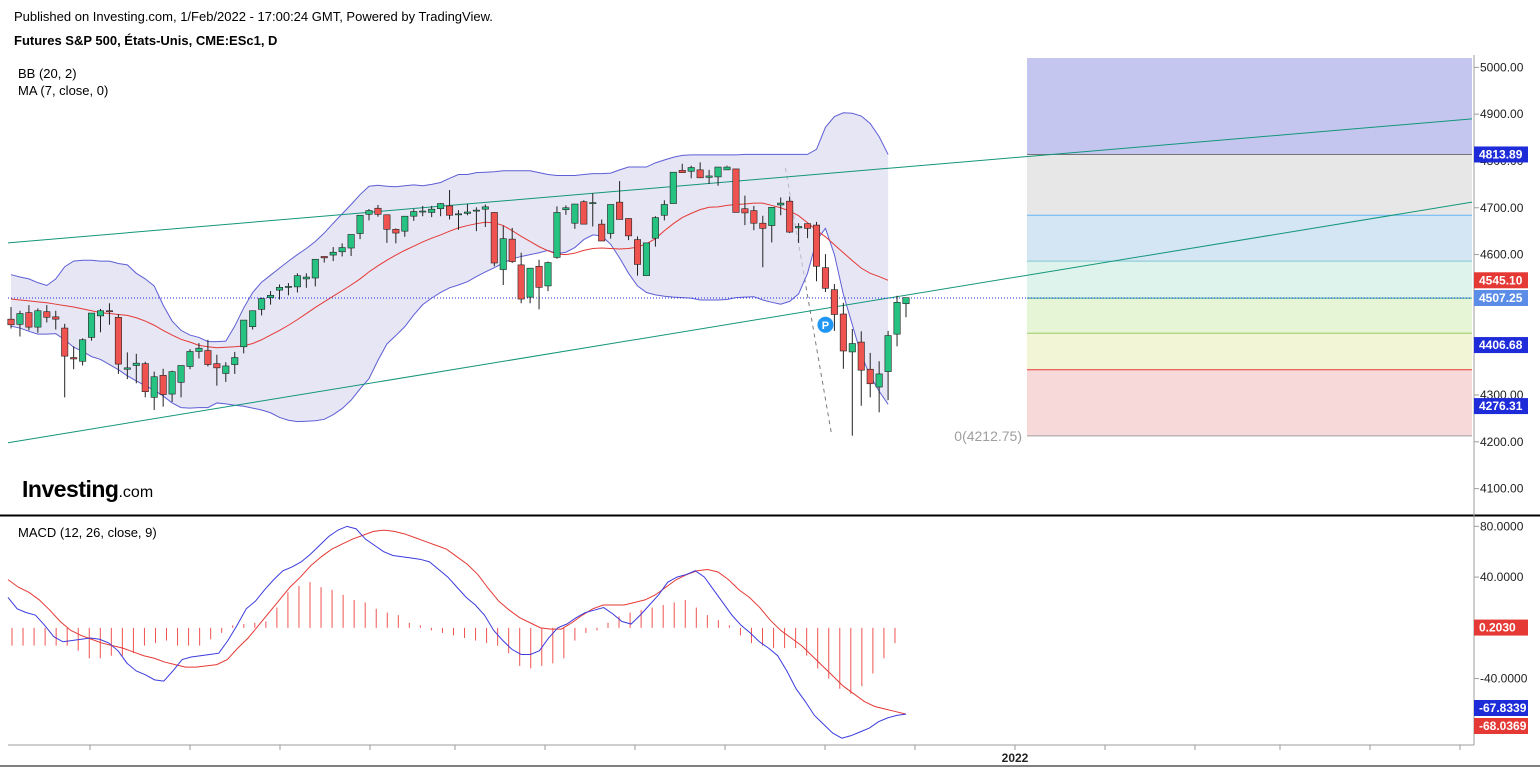 The image size is (1540, 772). Describe the element at coordinates (1502, 255) in the screenshot. I see `price-tick-label: 4600.00` at that location.